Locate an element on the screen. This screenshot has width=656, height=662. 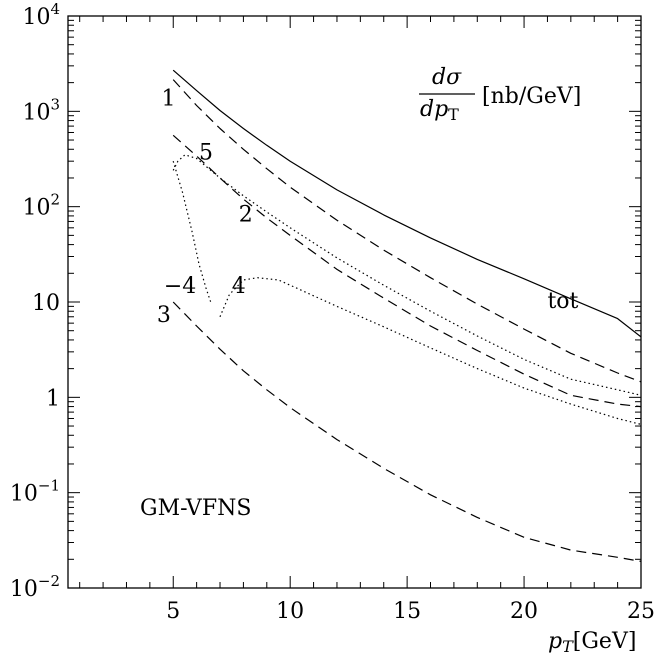
y-tick-label: 10³ is located at coordinates (41, 110).